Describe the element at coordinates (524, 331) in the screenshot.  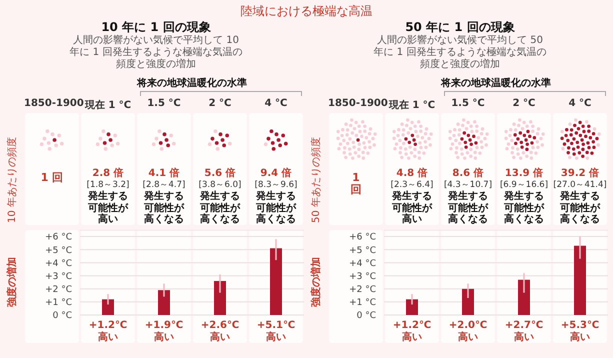
I see `data-label: +2.7℃ 高い` at that location.